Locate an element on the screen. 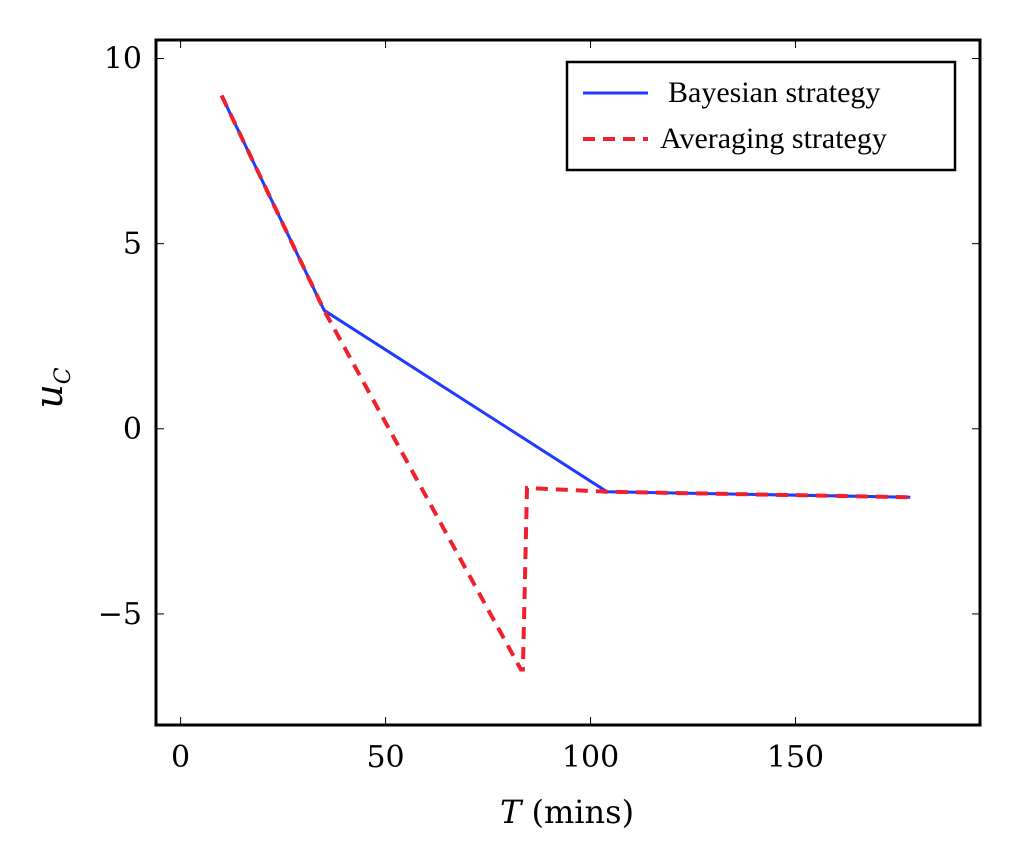 This screenshot has height=850, width=1028. x-axis-label: T (mins) is located at coordinates (567, 812).